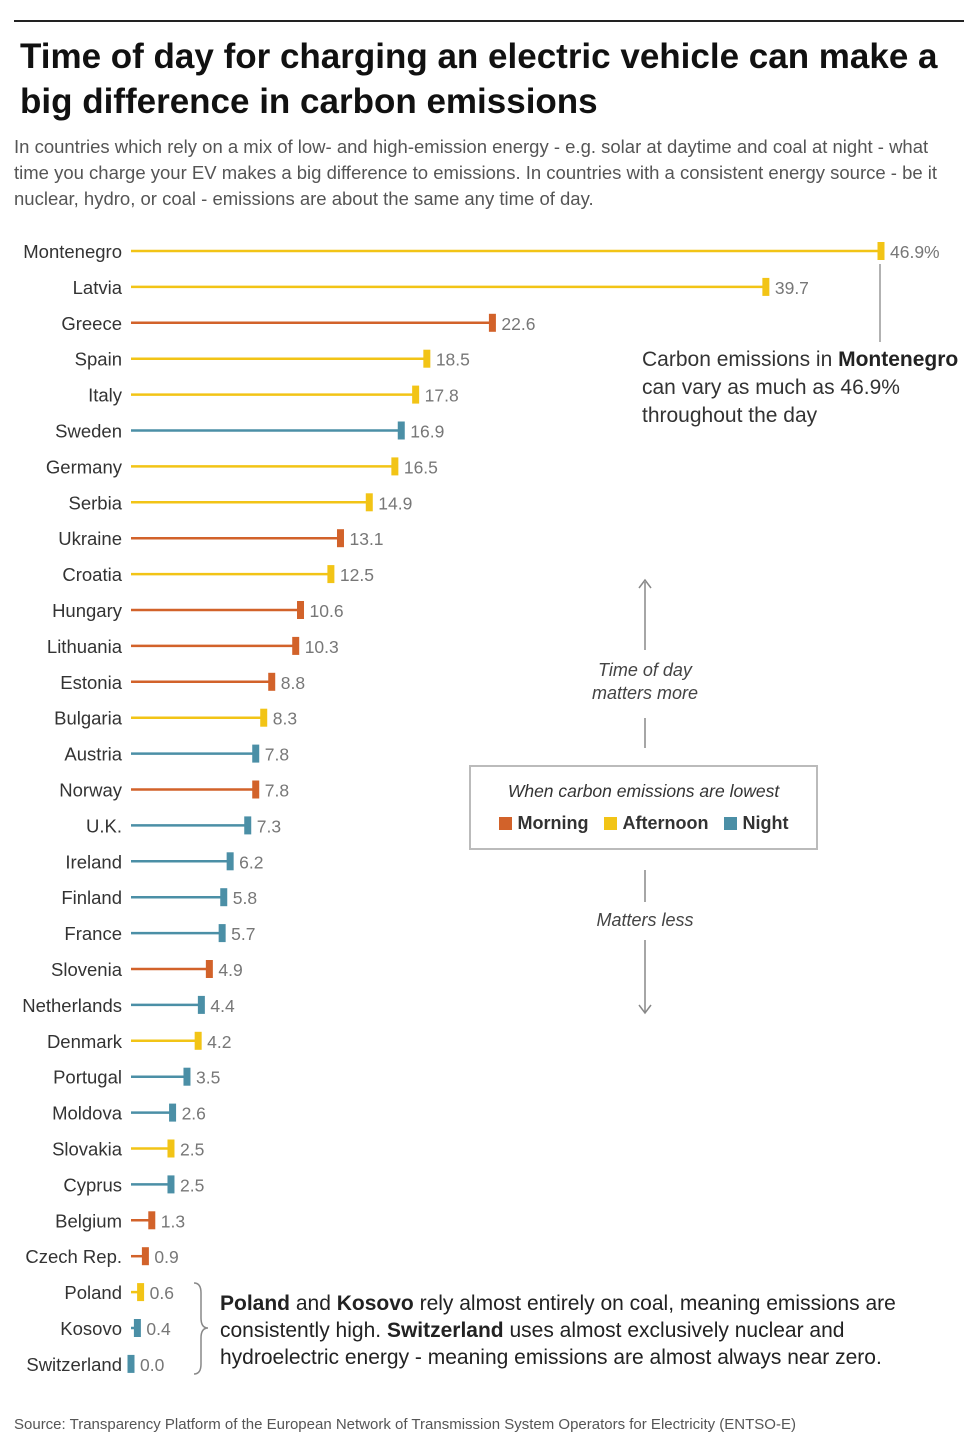  What do you see at coordinates (322, 647) in the screenshot?
I see `value-label-lithuania: 10.3` at bounding box center [322, 647].